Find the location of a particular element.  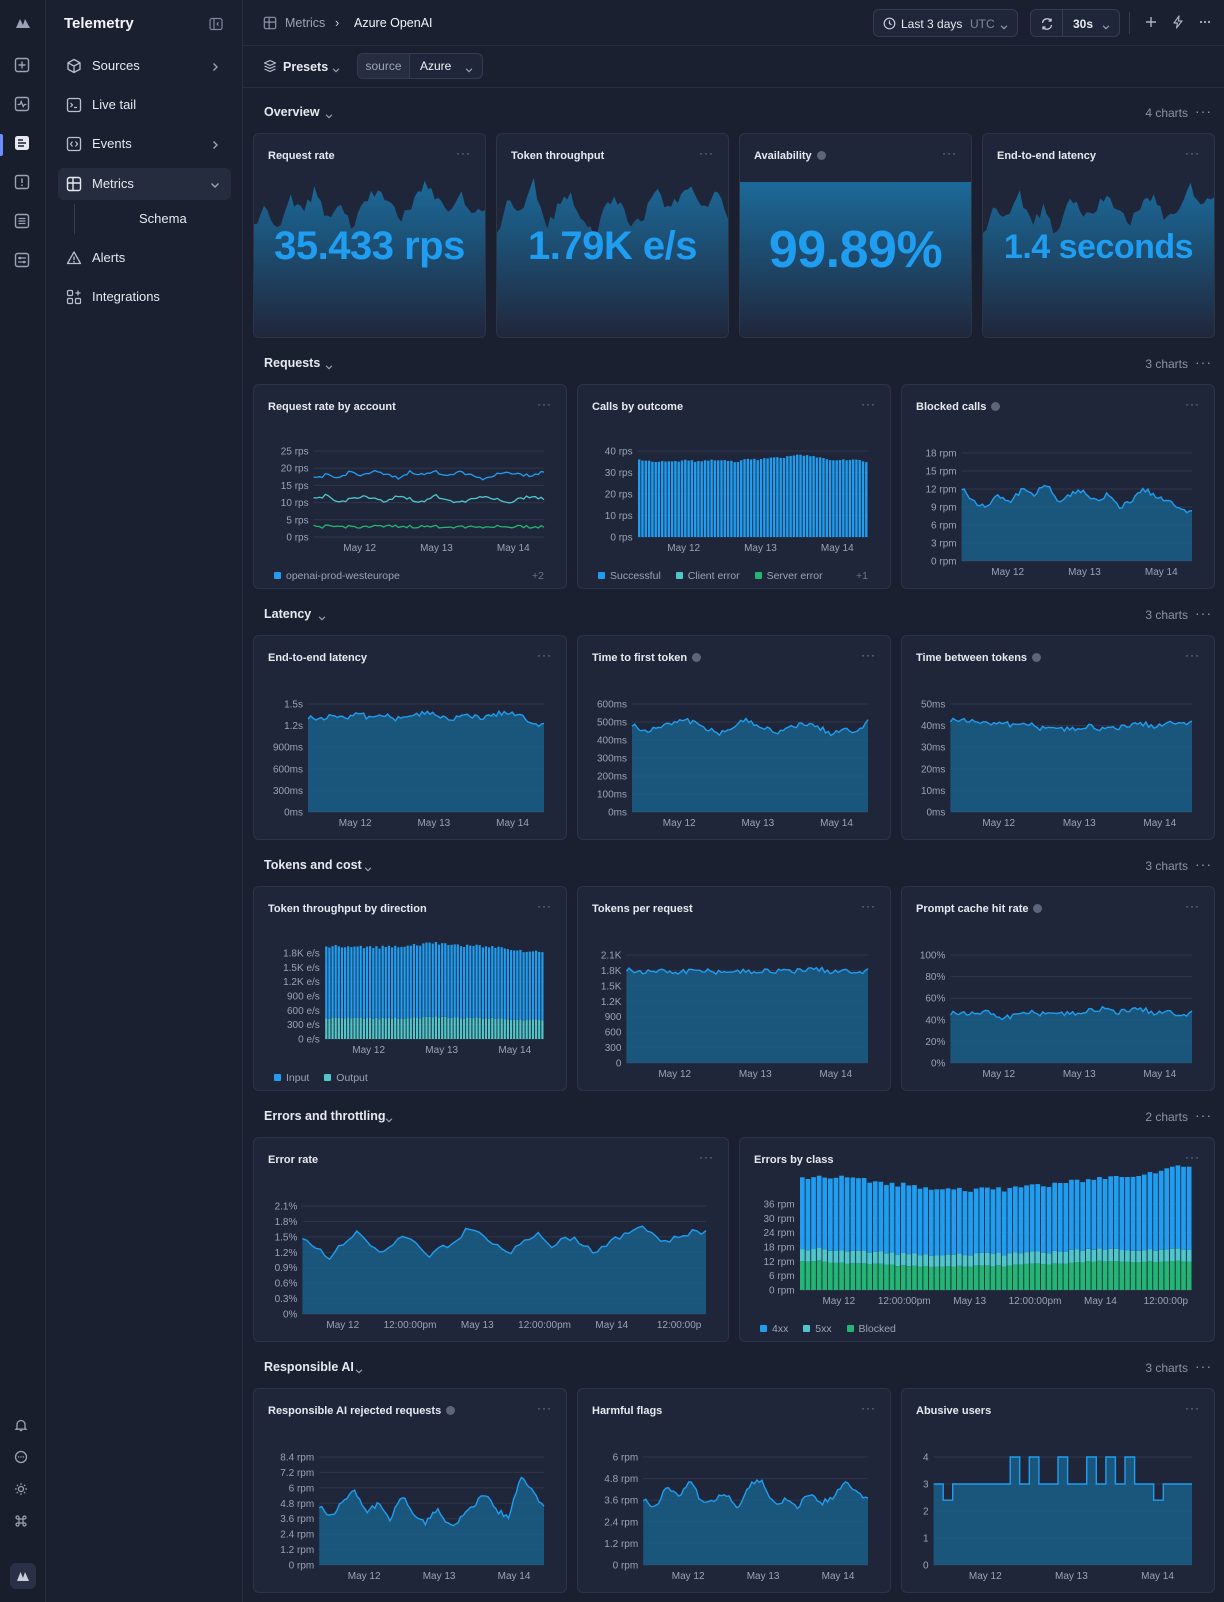

chart-card-request-rate: Request rate ··· 35.433 rps is located at coordinates (369, 235).